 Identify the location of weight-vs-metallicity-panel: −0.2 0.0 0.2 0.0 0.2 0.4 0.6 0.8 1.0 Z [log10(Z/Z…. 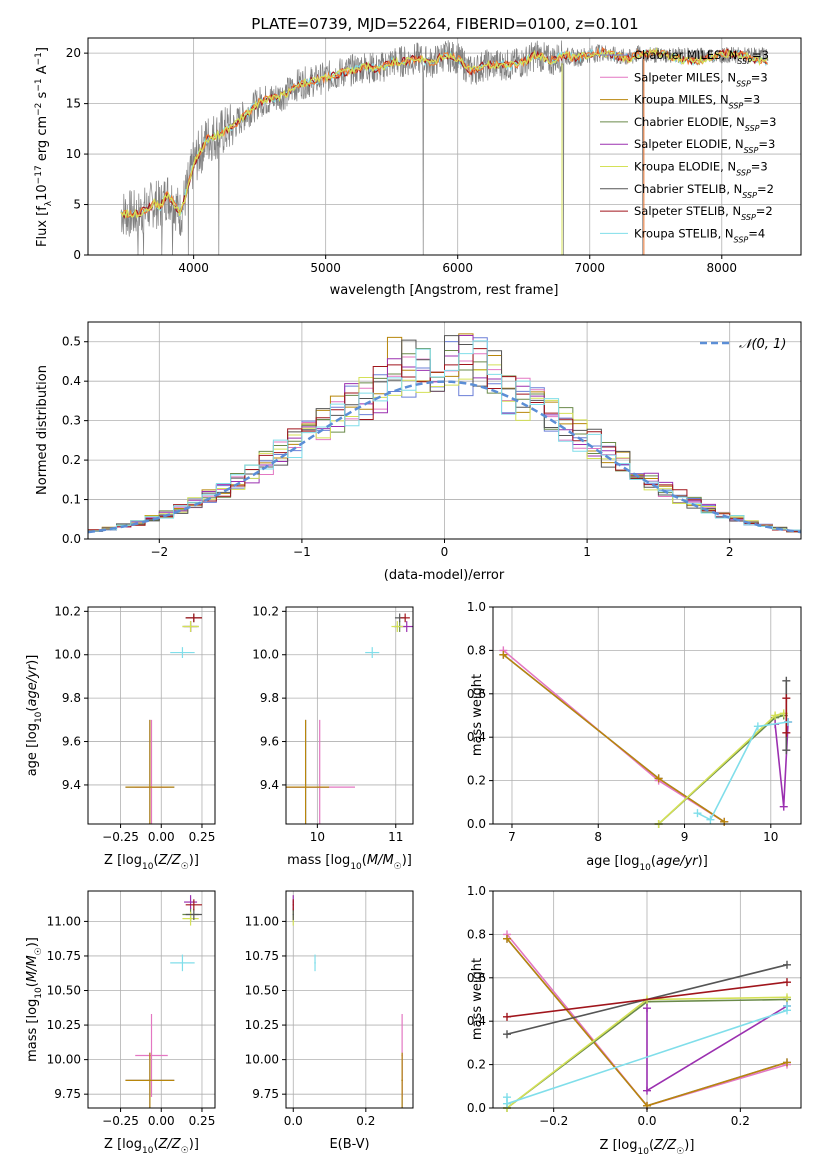
(634, 1020).